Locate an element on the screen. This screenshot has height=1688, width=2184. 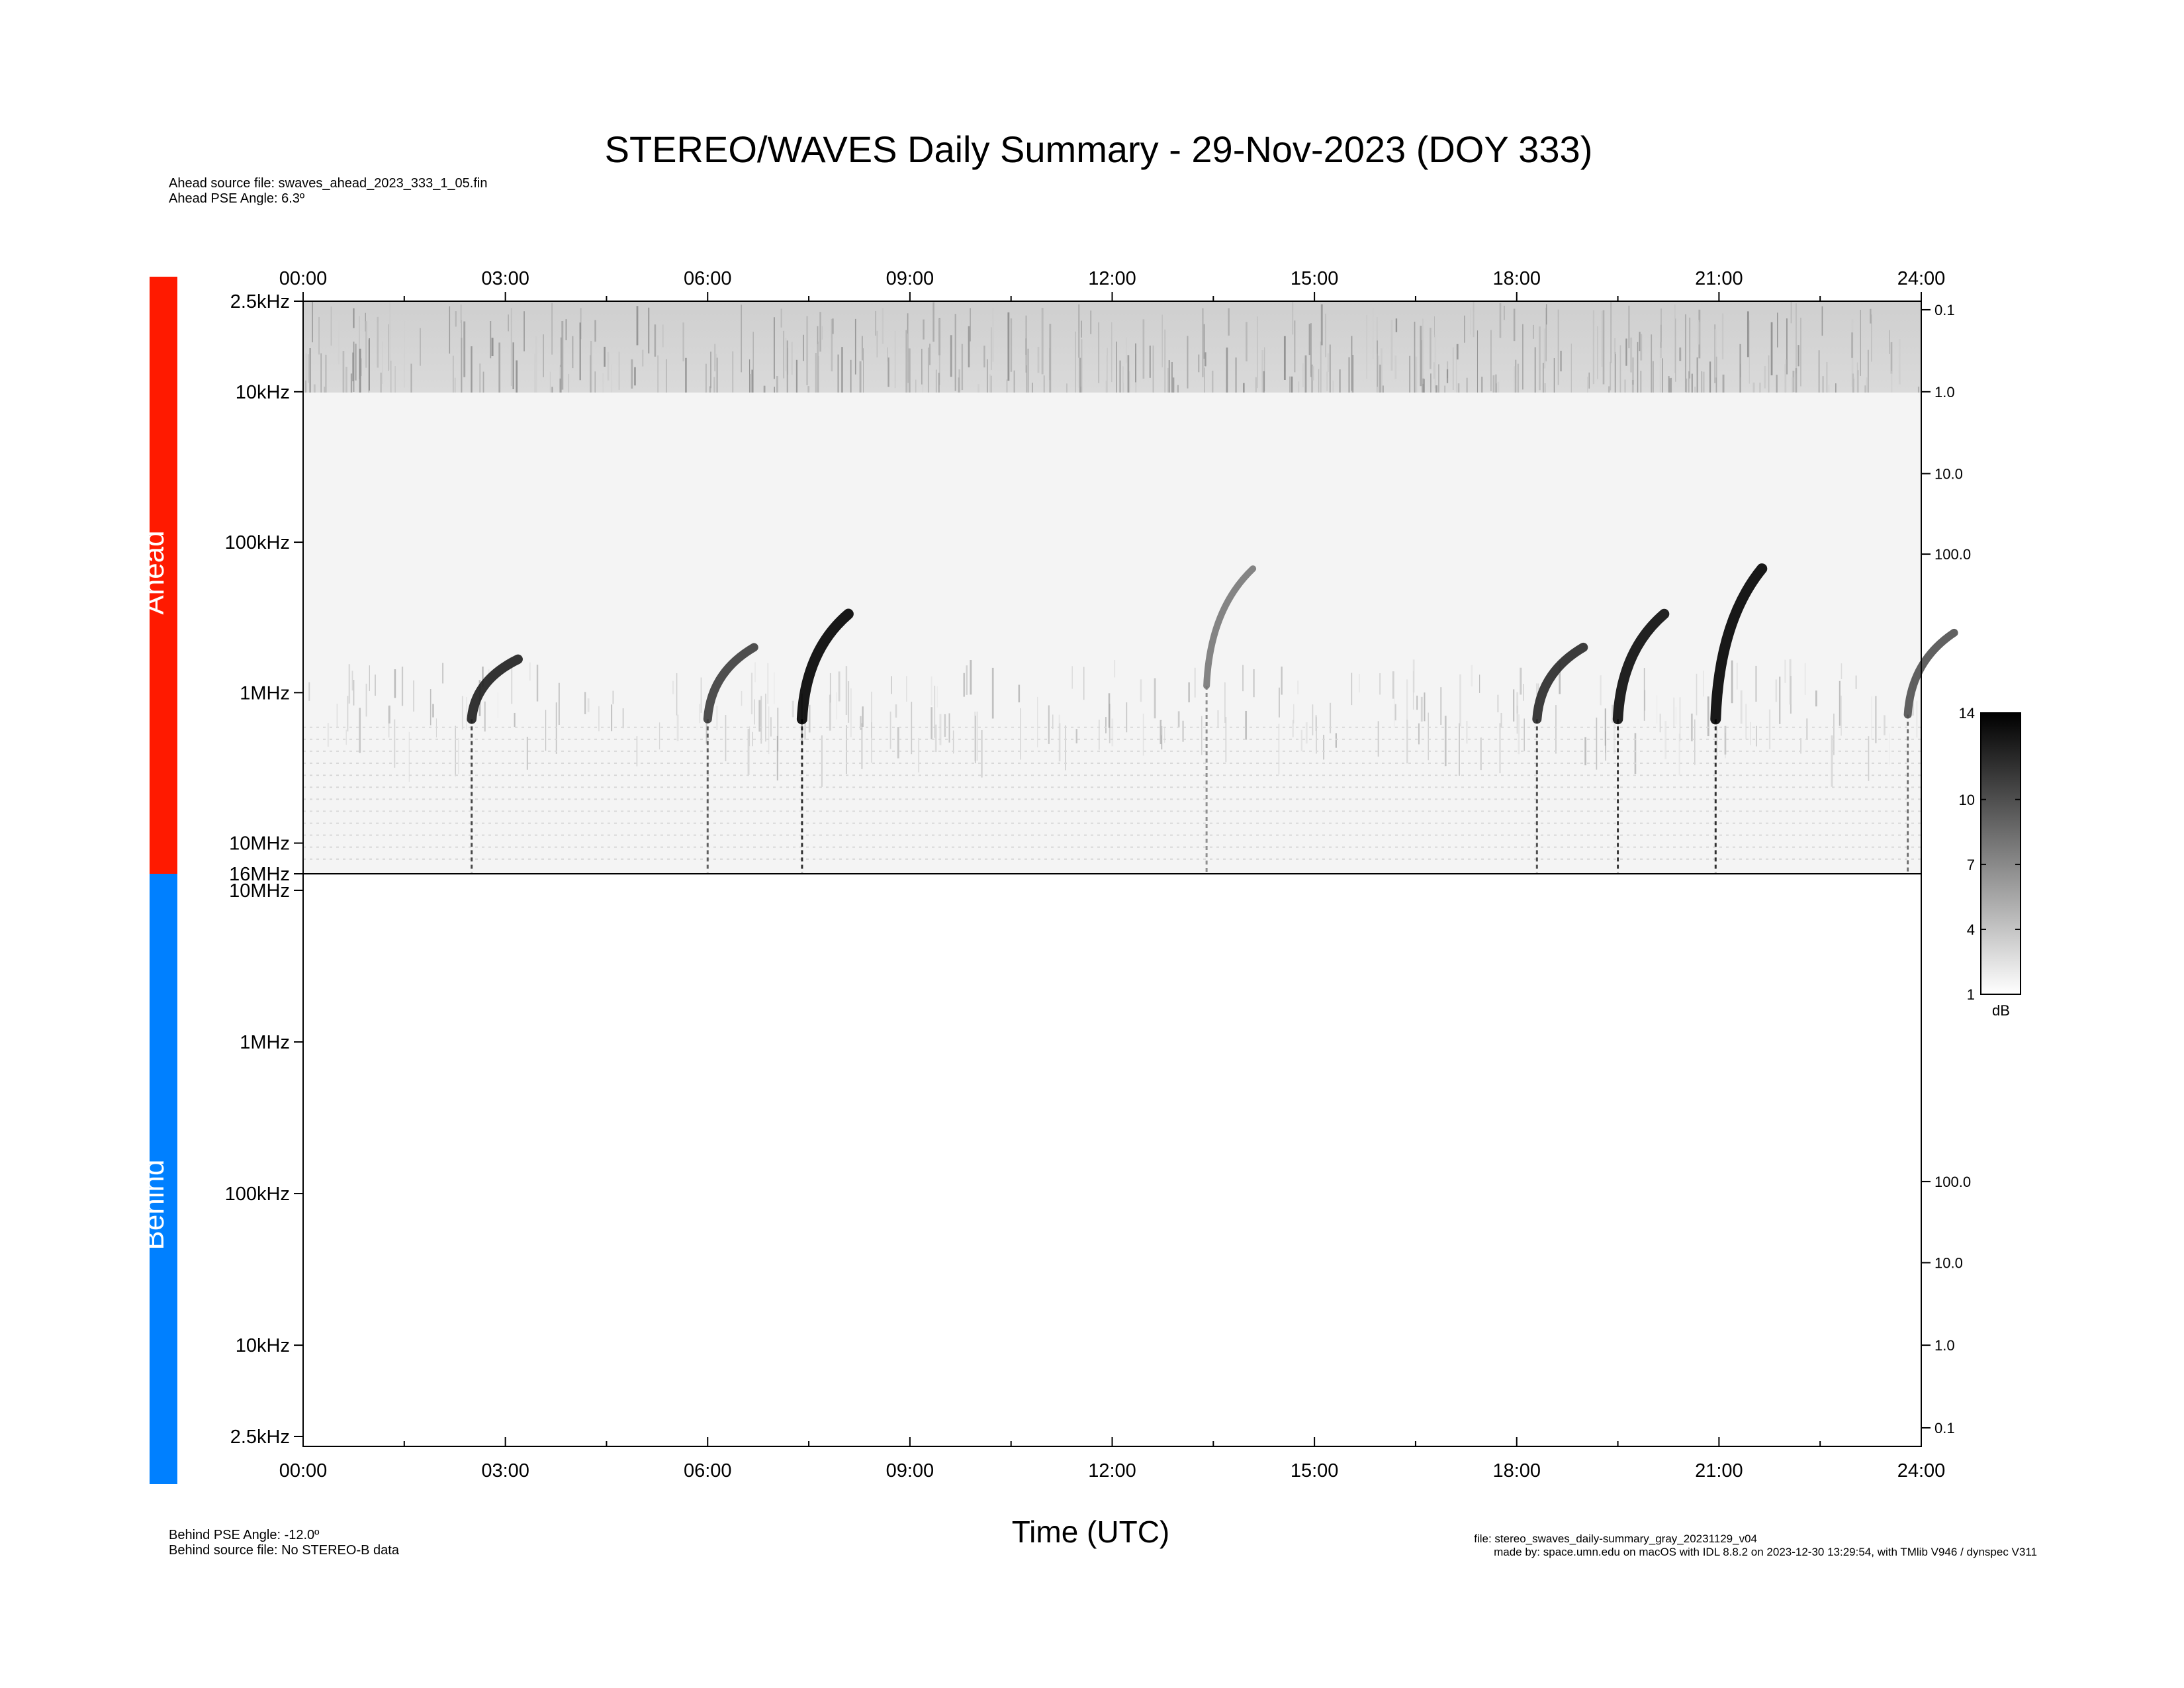
ahead-pse-angle: Ahead PSE Angle: 6.3º is located at coordinates (237, 198).